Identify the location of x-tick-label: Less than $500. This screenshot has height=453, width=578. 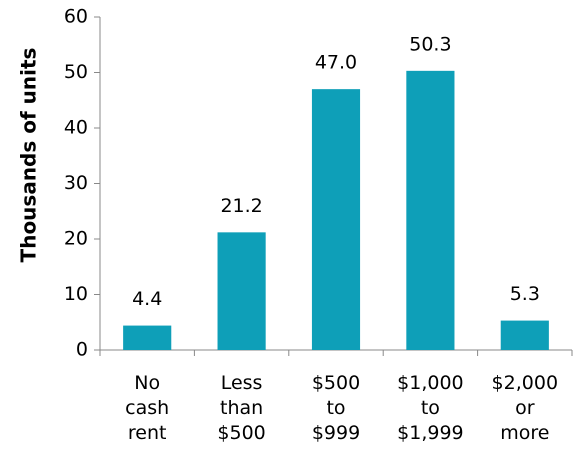
(241, 408).